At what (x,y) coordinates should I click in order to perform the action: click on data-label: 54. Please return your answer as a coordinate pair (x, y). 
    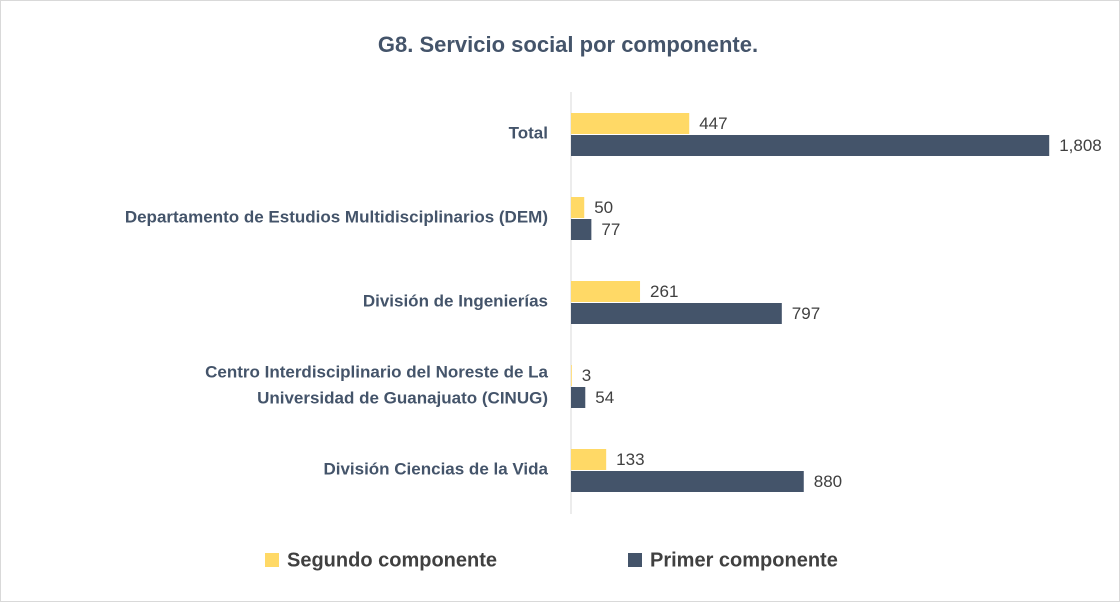
    Looking at the image, I should click on (604, 397).